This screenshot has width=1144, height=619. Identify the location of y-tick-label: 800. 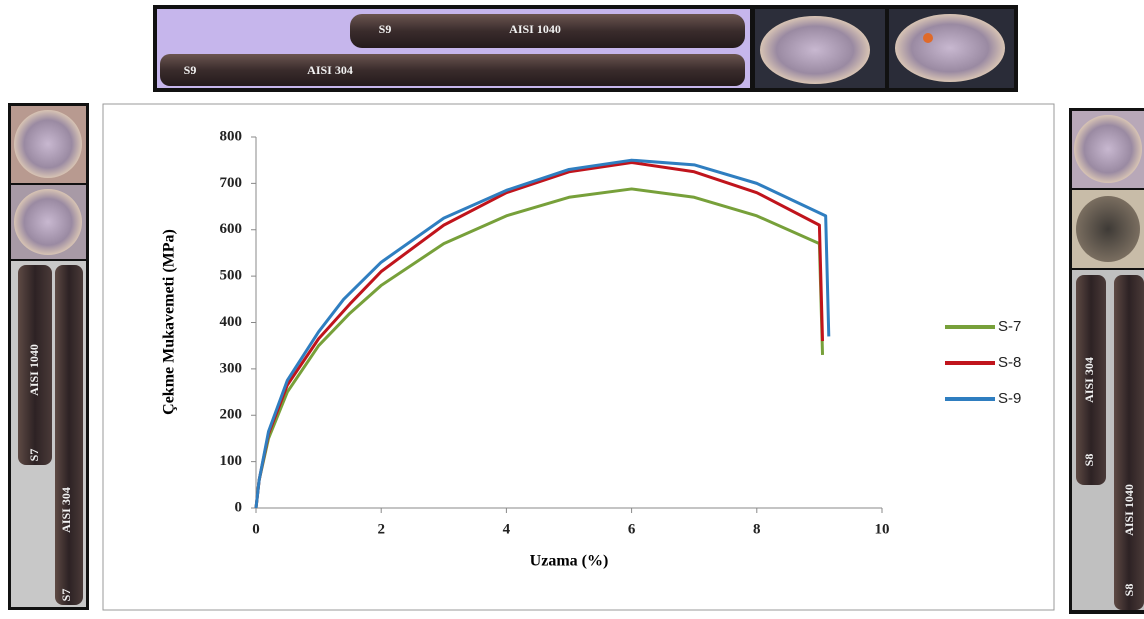
(231, 136).